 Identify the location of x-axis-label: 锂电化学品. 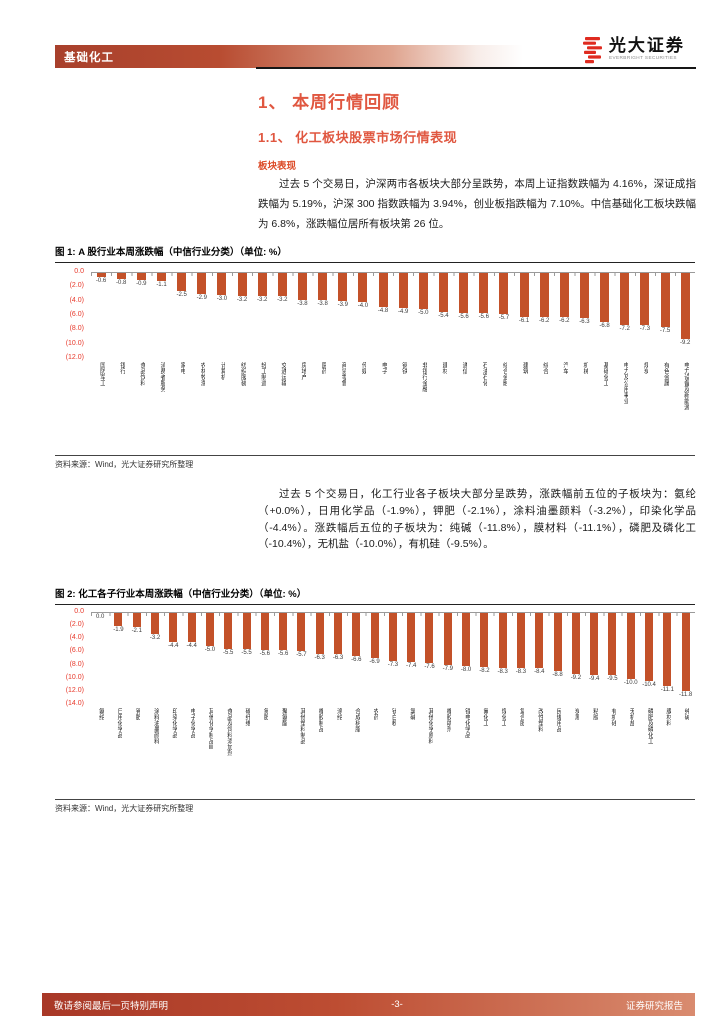
(466, 723).